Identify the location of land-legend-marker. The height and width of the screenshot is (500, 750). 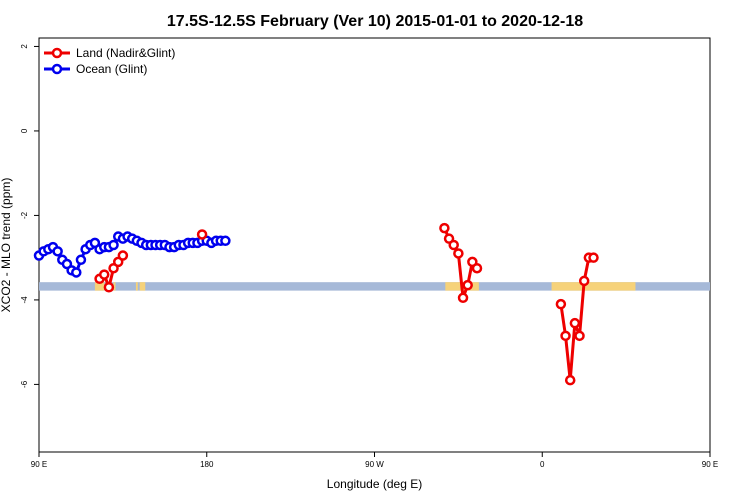
(57, 53).